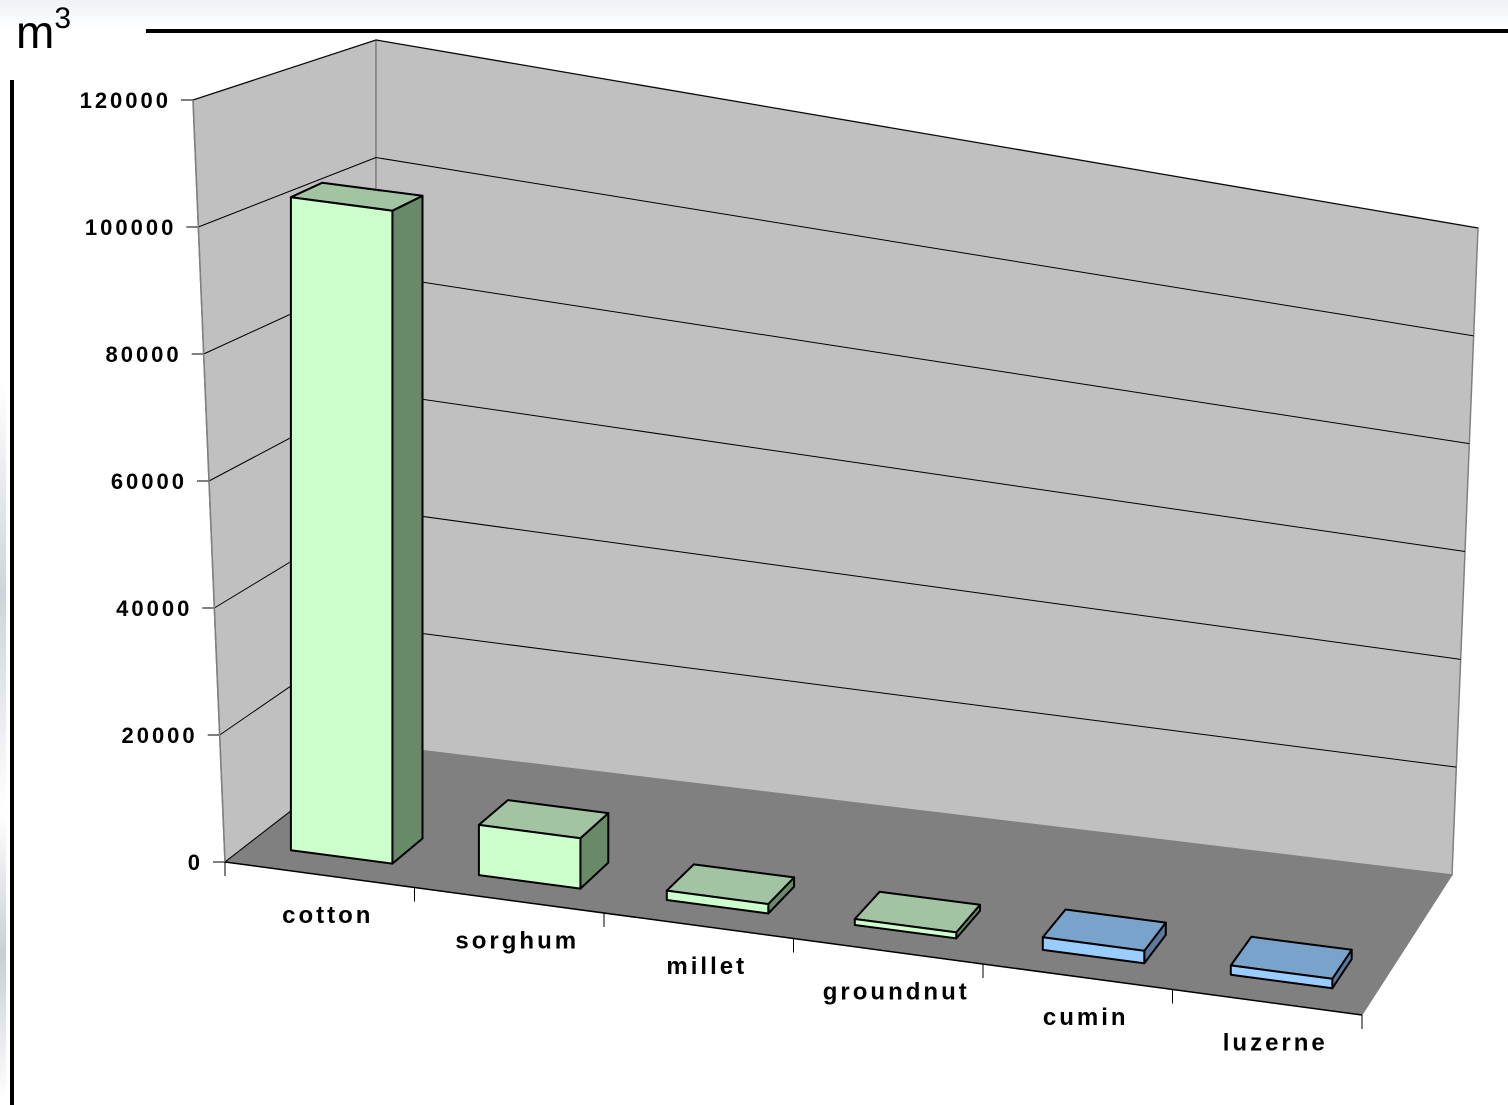  What do you see at coordinates (1291, 962) in the screenshot?
I see `bar-luzerne` at bounding box center [1291, 962].